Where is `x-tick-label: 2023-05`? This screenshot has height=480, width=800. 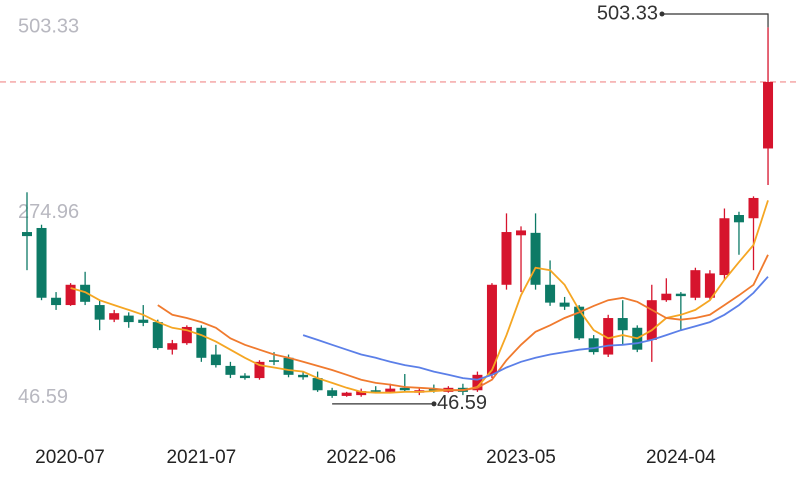
x-tick-label: 2023-05 is located at coordinates (521, 457).